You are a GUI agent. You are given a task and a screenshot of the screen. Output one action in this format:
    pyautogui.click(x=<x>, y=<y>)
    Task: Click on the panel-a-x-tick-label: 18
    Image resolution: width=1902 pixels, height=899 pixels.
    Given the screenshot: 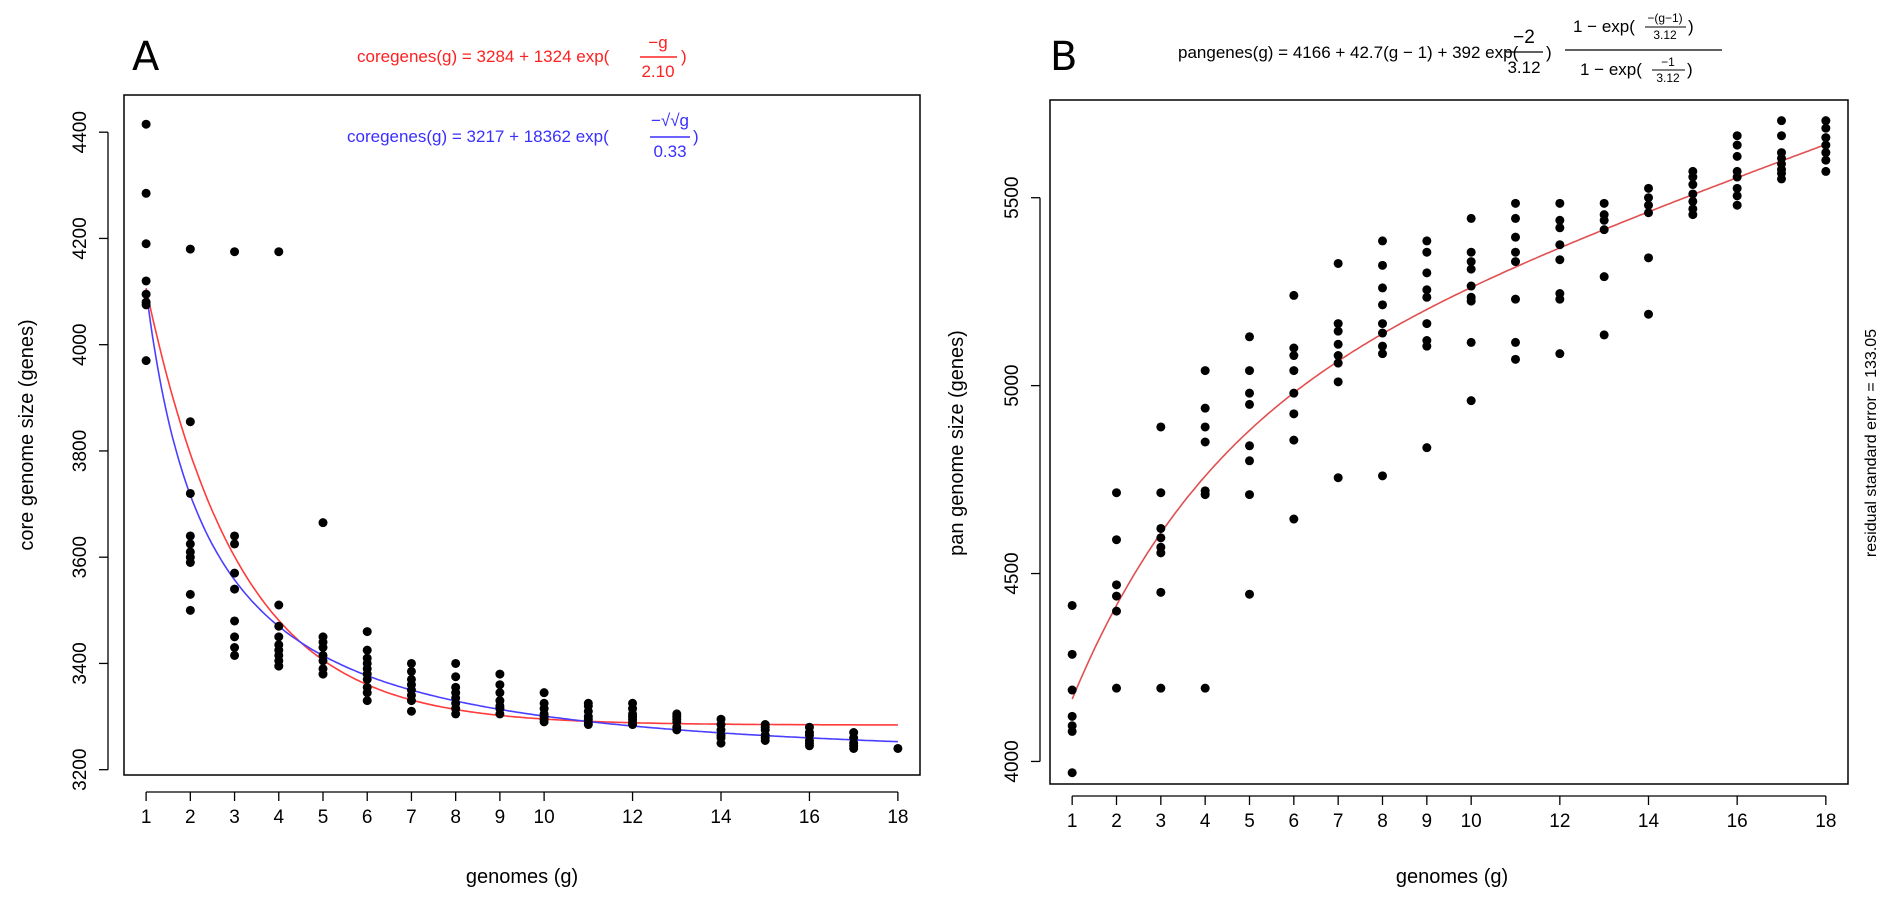 What is the action you would take?
    pyautogui.click(x=897, y=817)
    